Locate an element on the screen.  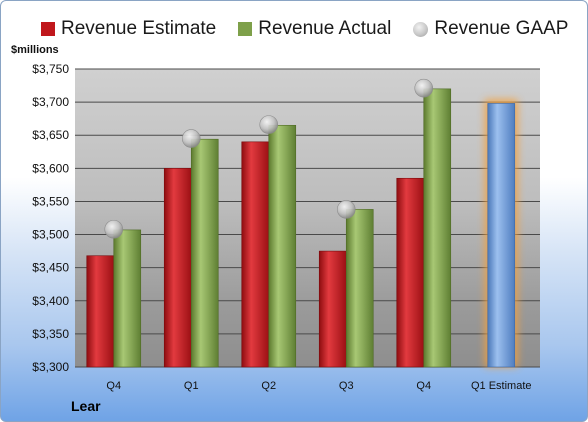
legend-item-actual: Revenue Actual is located at coordinates (314, 29).